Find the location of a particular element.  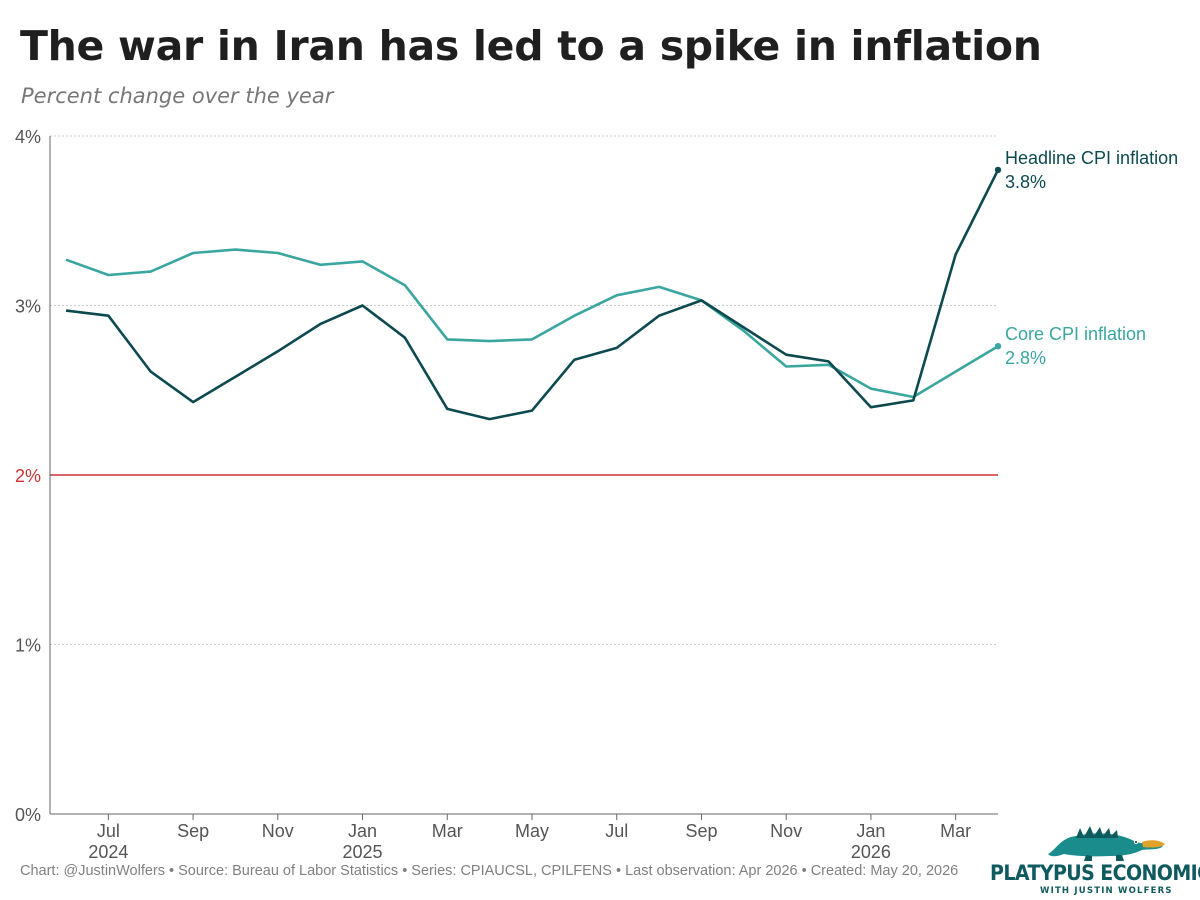

series-label-core: Core CPI inflation is located at coordinates (1075, 334).